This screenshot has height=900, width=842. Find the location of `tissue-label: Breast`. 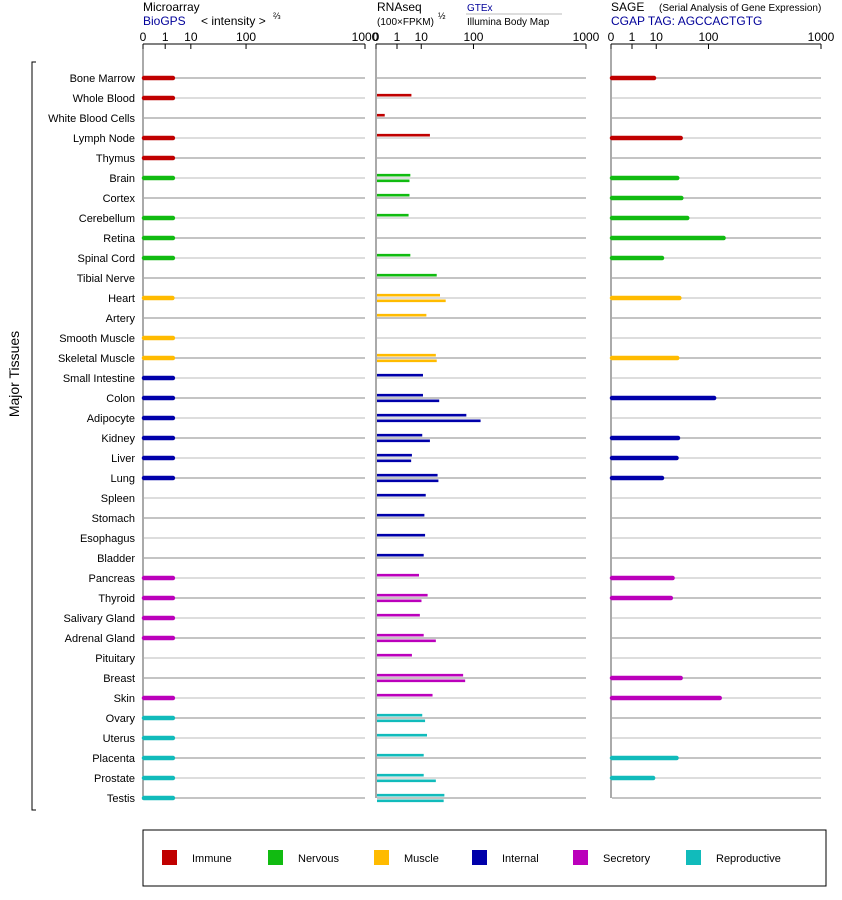

tissue-label: Breast is located at coordinates (119, 679).